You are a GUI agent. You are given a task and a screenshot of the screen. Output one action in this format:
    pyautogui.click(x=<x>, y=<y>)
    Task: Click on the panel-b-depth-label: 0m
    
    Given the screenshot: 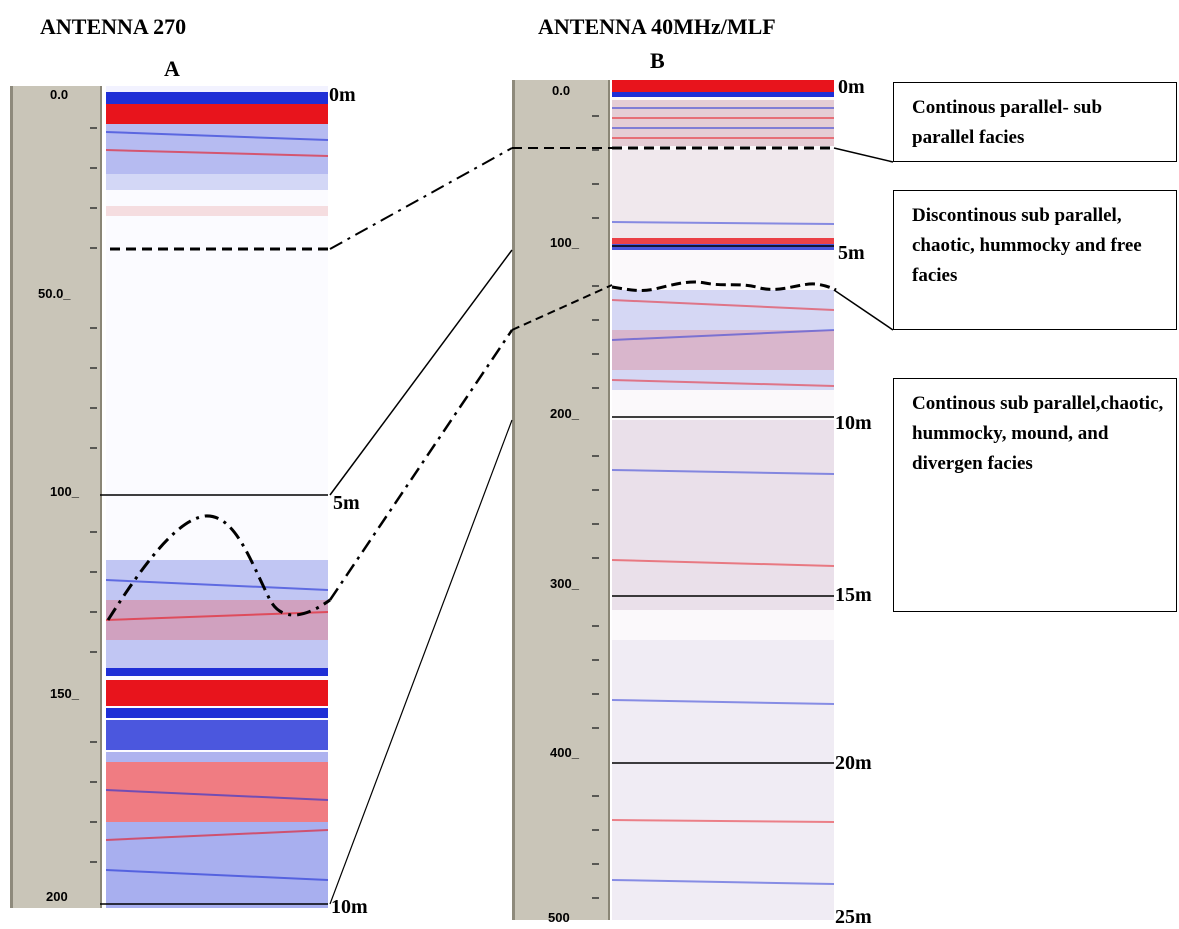 What is the action you would take?
    pyautogui.click(x=851, y=87)
    